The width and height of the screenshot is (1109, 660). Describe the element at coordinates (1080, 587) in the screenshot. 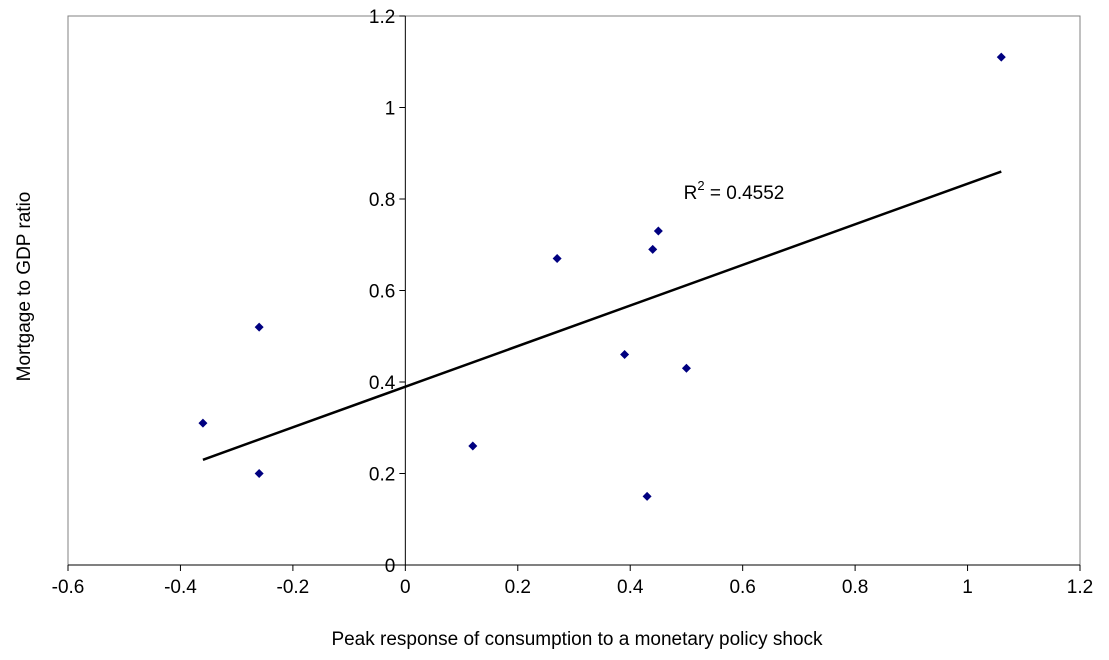

I see `x-tick-label: 1.2` at that location.